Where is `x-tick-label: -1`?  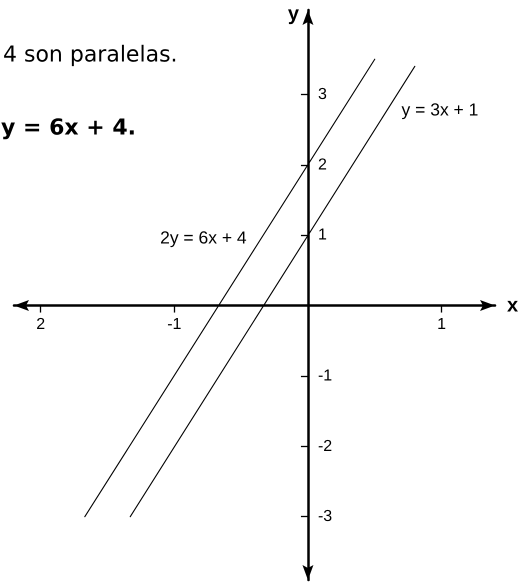
x-tick-label: -1 is located at coordinates (174, 325).